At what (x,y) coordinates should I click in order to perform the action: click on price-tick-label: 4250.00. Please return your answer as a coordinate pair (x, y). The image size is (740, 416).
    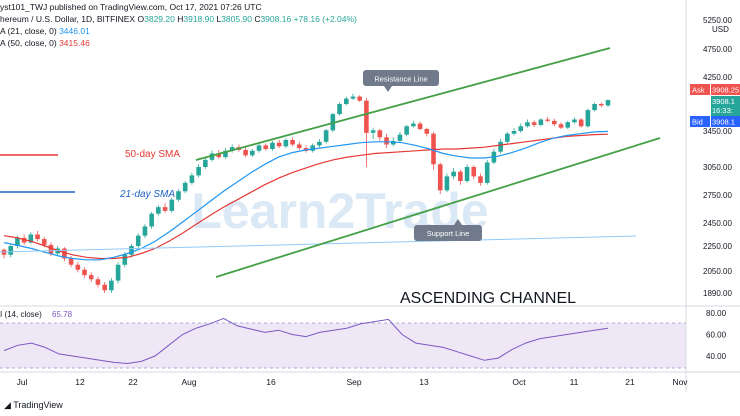
    Looking at the image, I should click on (717, 77).